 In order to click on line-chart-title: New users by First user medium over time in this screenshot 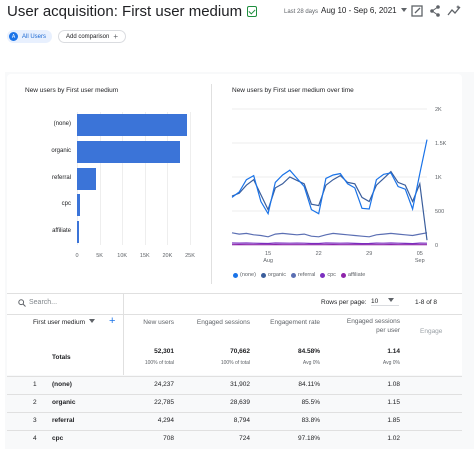, I will do `click(293, 90)`.